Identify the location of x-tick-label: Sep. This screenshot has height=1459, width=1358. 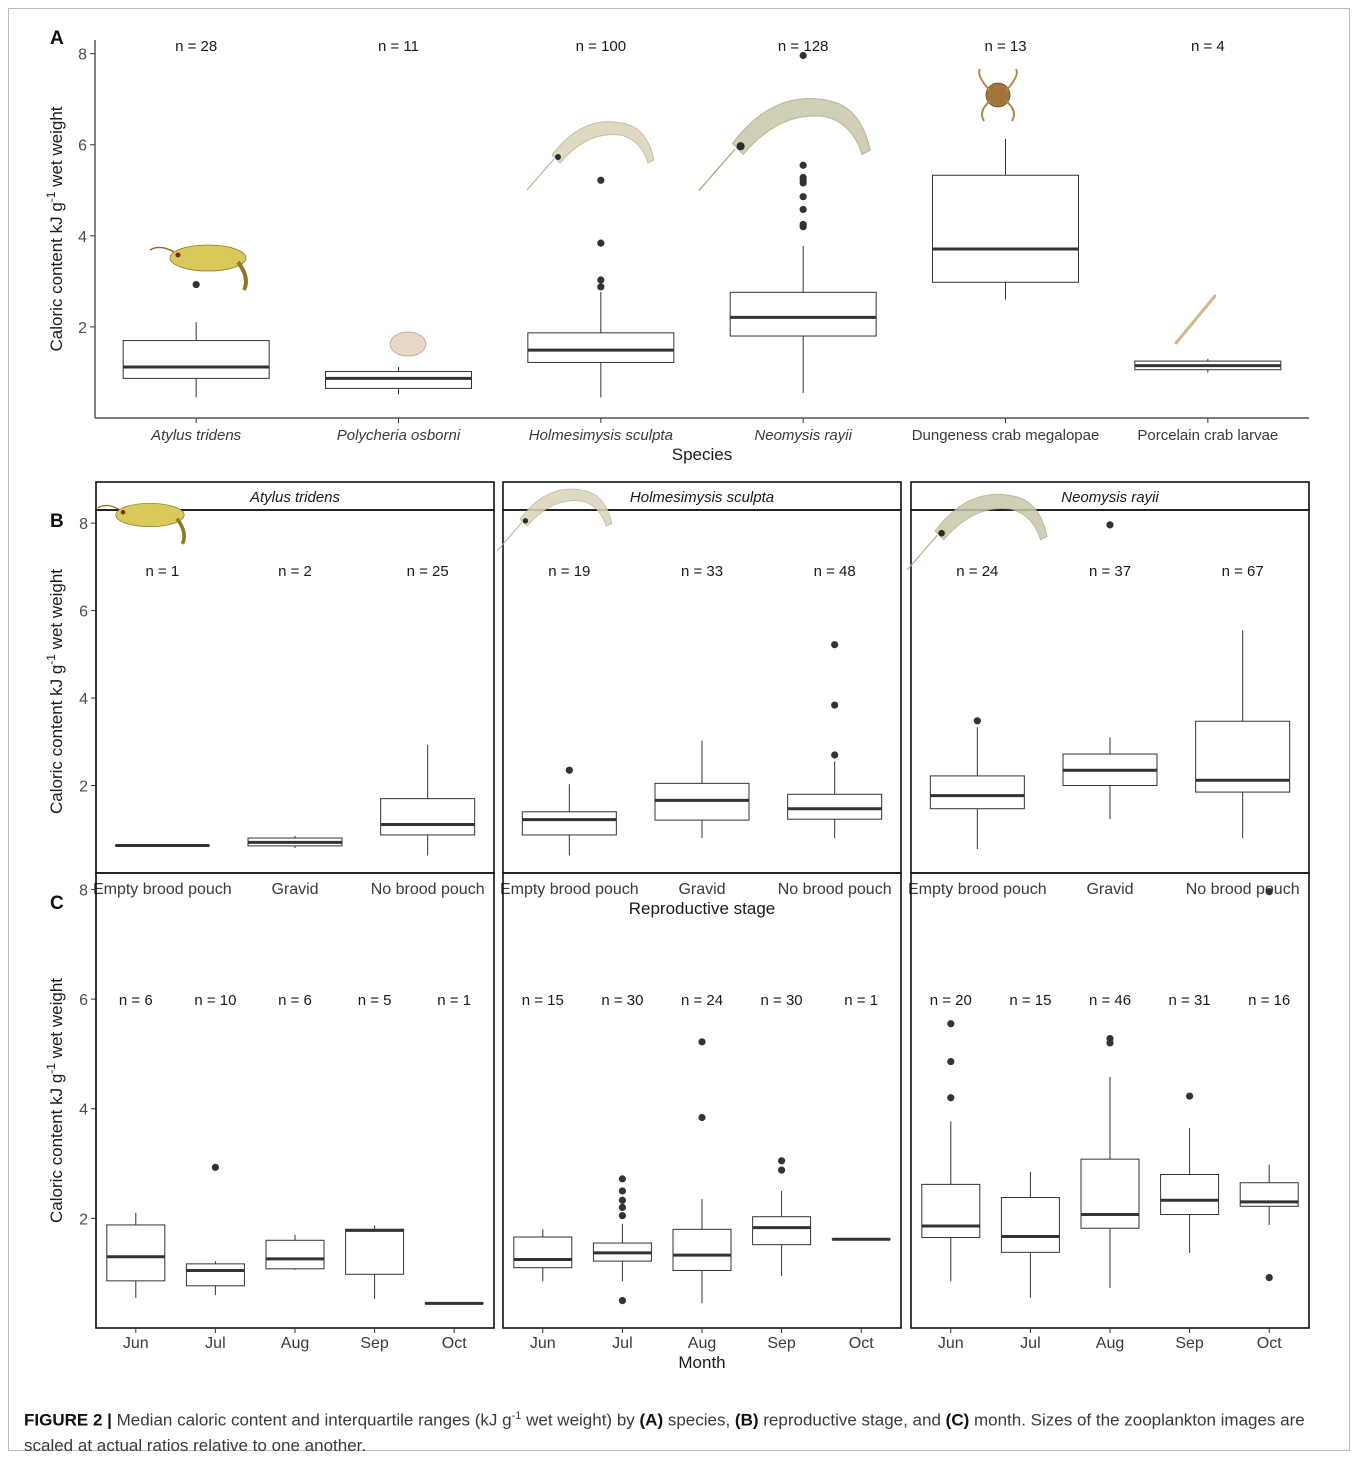
(1189, 1343).